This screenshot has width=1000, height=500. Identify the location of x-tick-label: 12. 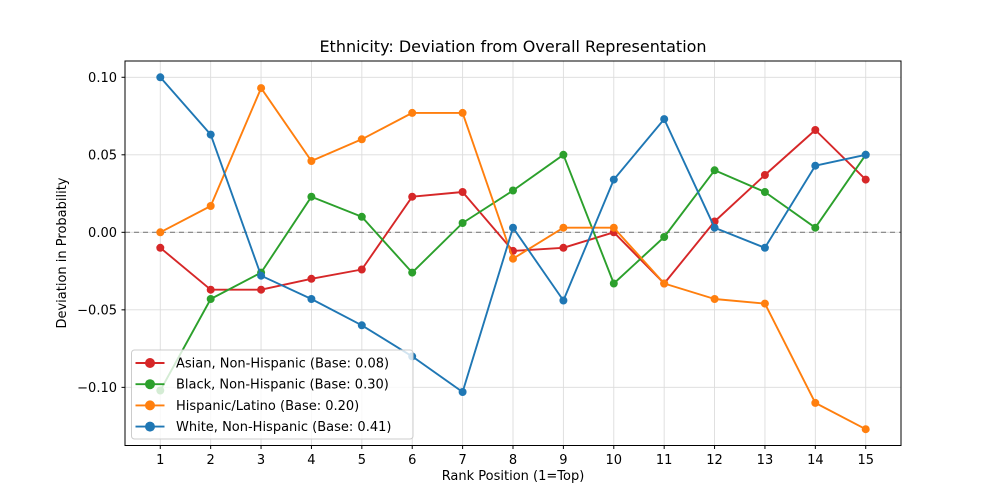
(714, 460).